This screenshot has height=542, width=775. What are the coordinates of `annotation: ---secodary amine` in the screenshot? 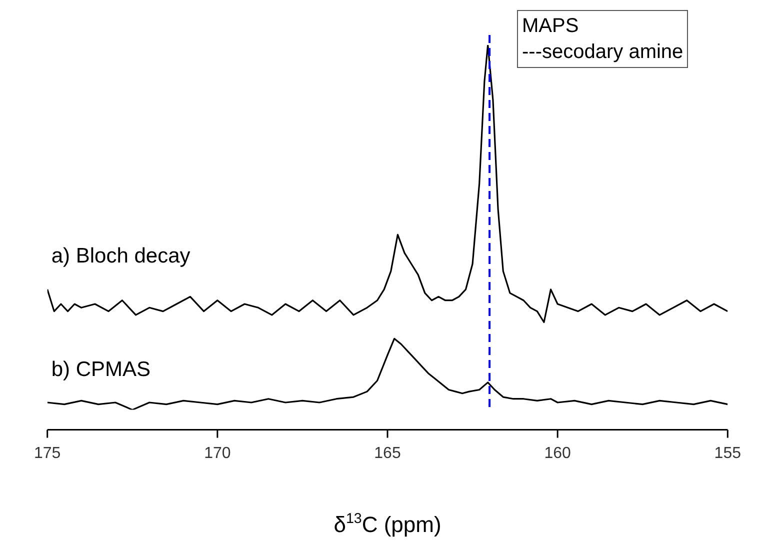 It's located at (603, 52).